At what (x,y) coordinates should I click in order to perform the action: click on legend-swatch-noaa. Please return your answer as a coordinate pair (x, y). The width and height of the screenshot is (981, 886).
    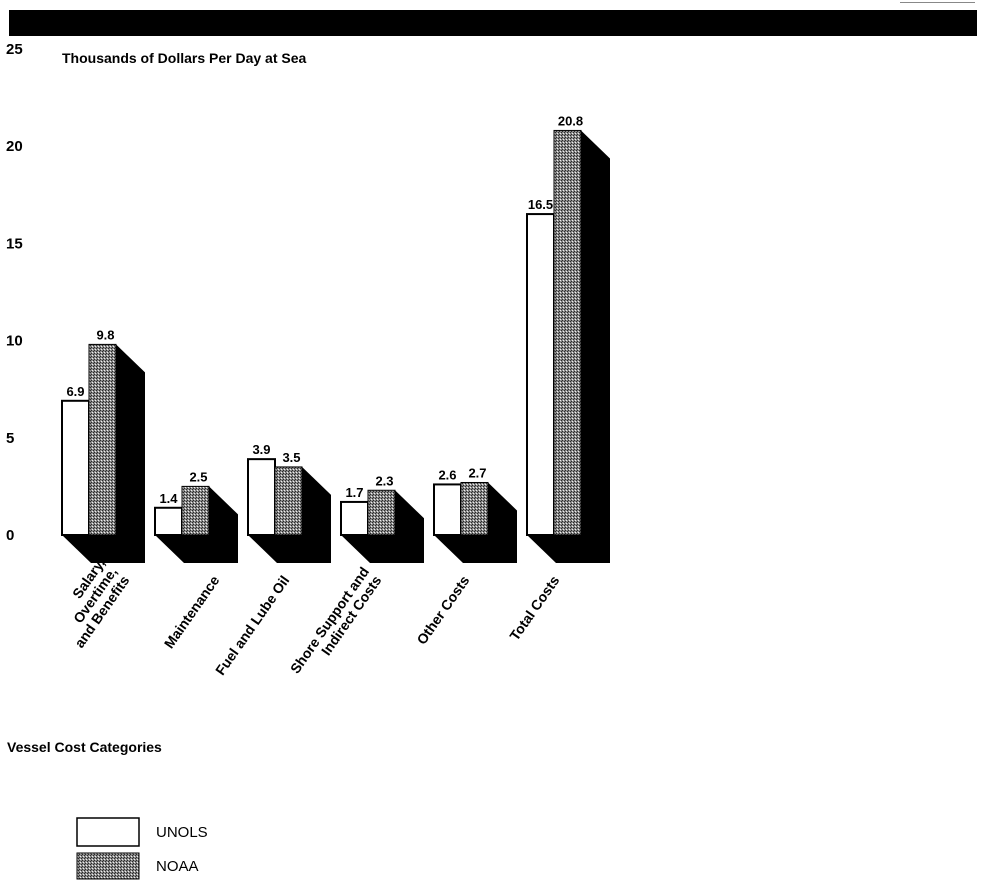
    Looking at the image, I should click on (108, 866).